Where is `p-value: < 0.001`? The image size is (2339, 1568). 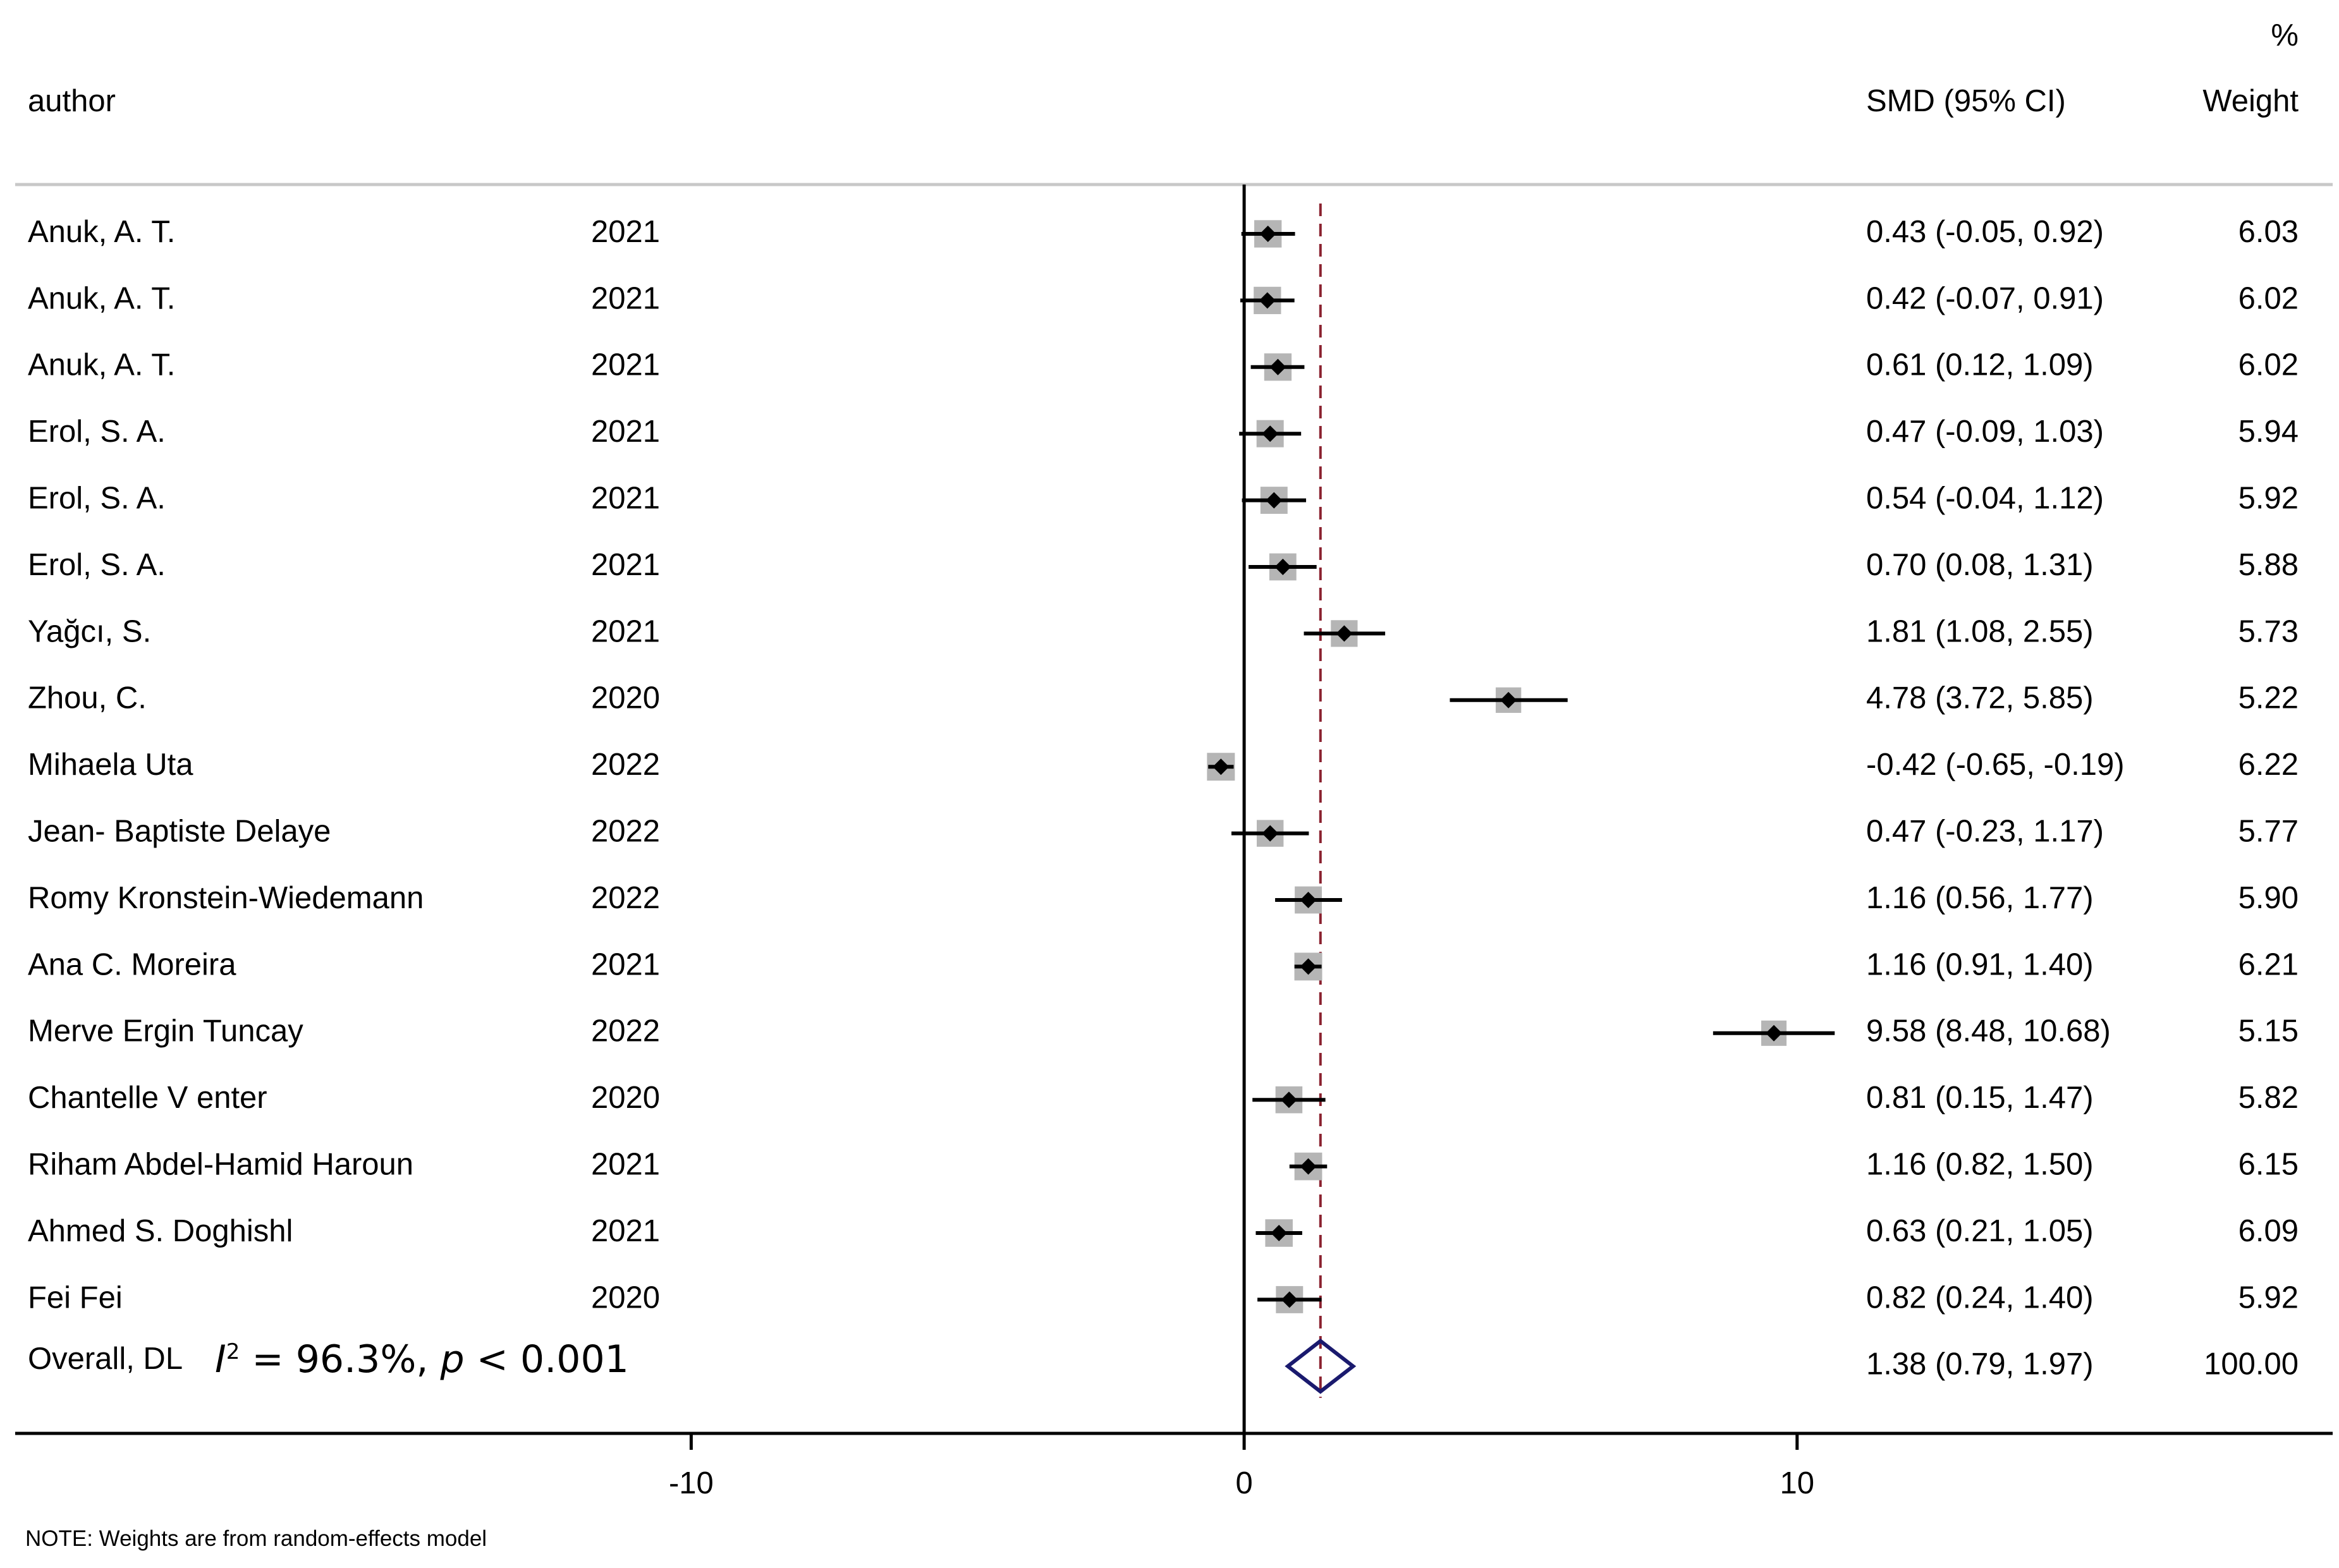
p-value: < 0.001 is located at coordinates (546, 1359).